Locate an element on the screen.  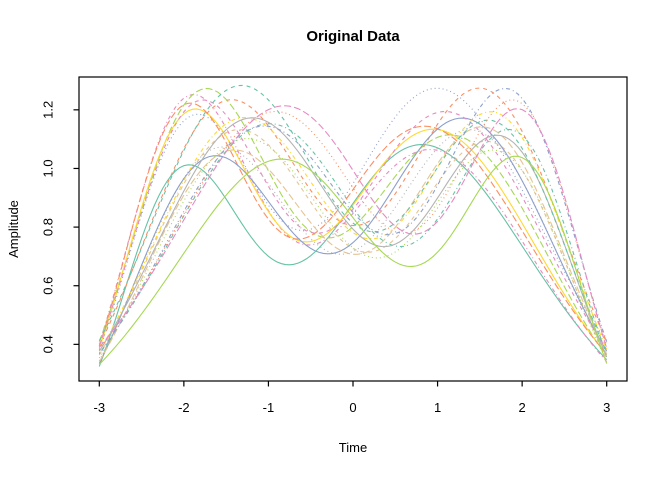
x-tick-label: -1 is located at coordinates (269, 407).